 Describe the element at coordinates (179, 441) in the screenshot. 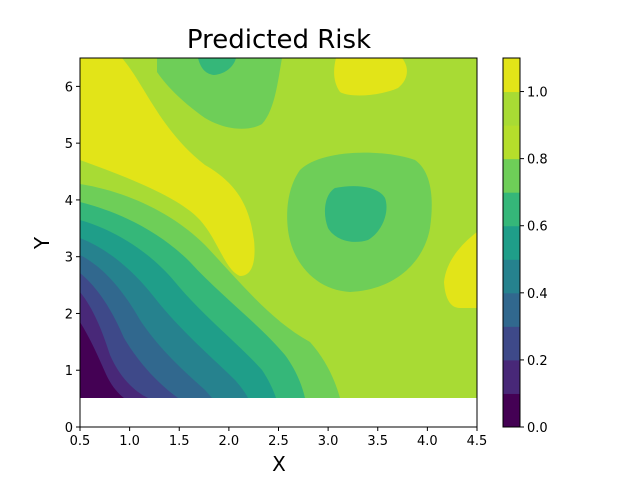

I see `x-tick-label: 1.5` at that location.